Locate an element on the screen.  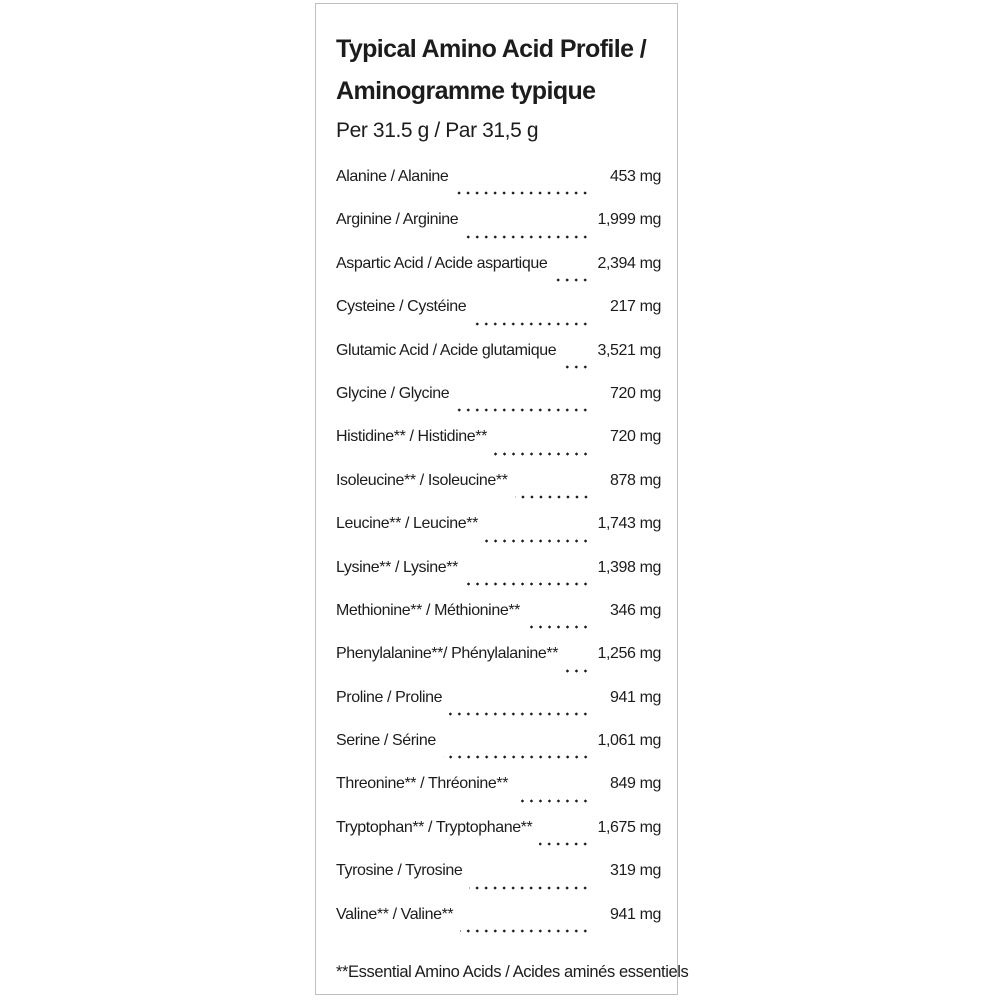
table-row: Tyrosine / Tyrosine 319 mg is located at coordinates (498, 883).